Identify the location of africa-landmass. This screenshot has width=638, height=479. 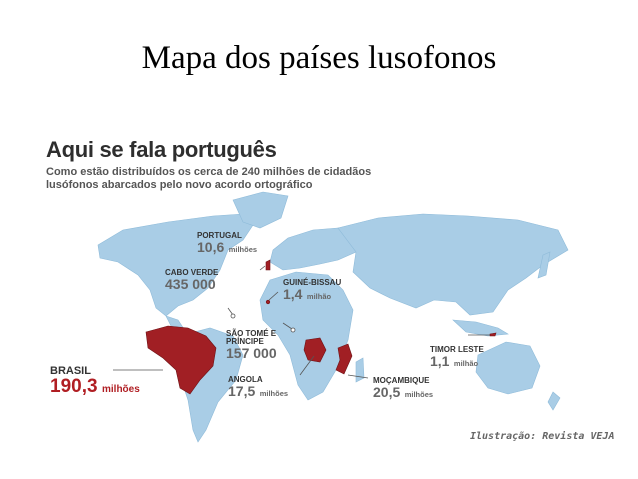
(306, 336).